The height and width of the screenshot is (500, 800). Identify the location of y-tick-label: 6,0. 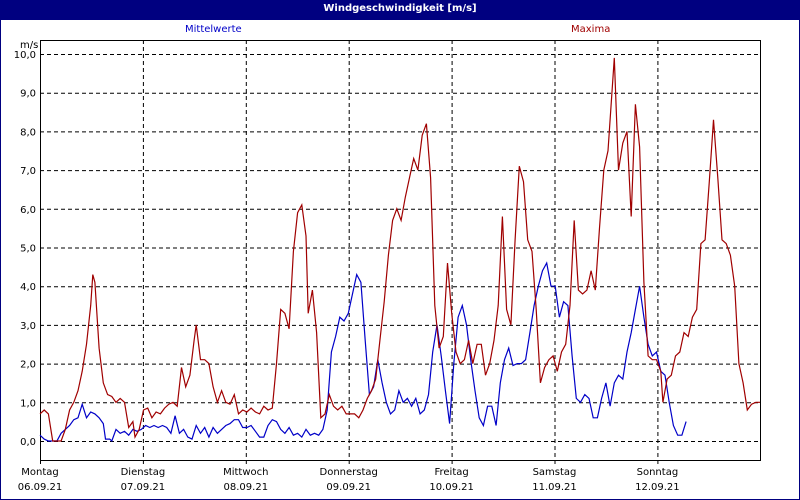
(28, 210).